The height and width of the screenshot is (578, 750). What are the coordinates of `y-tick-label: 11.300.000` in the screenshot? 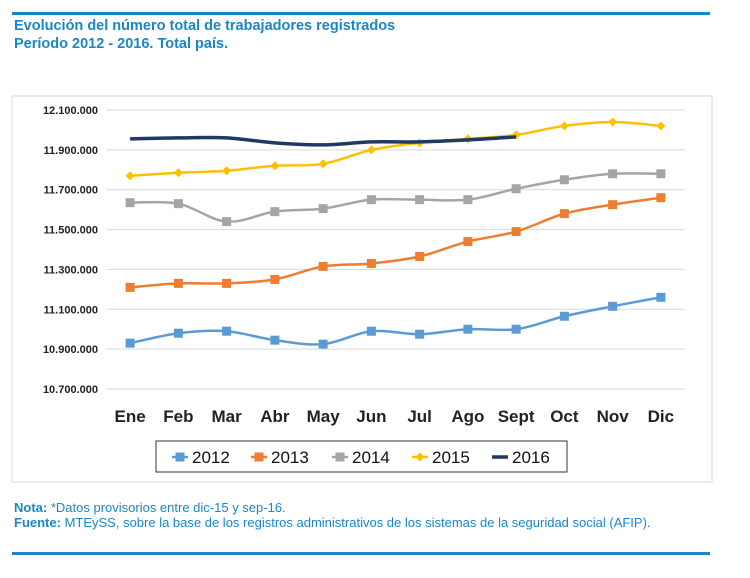 It's located at (71, 270).